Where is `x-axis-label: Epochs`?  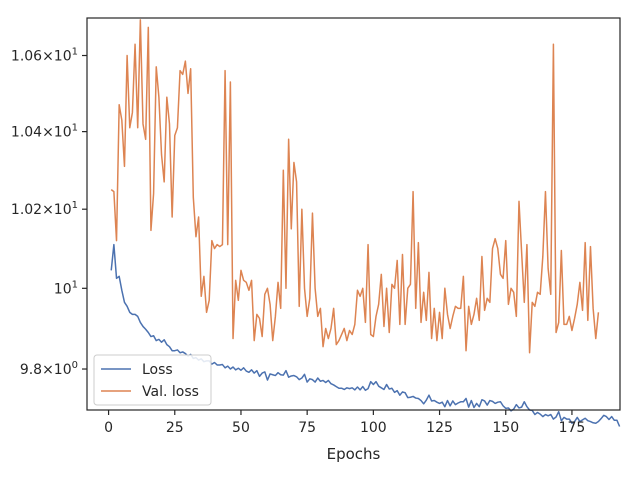
x-axis-label: Epochs is located at coordinates (354, 454).